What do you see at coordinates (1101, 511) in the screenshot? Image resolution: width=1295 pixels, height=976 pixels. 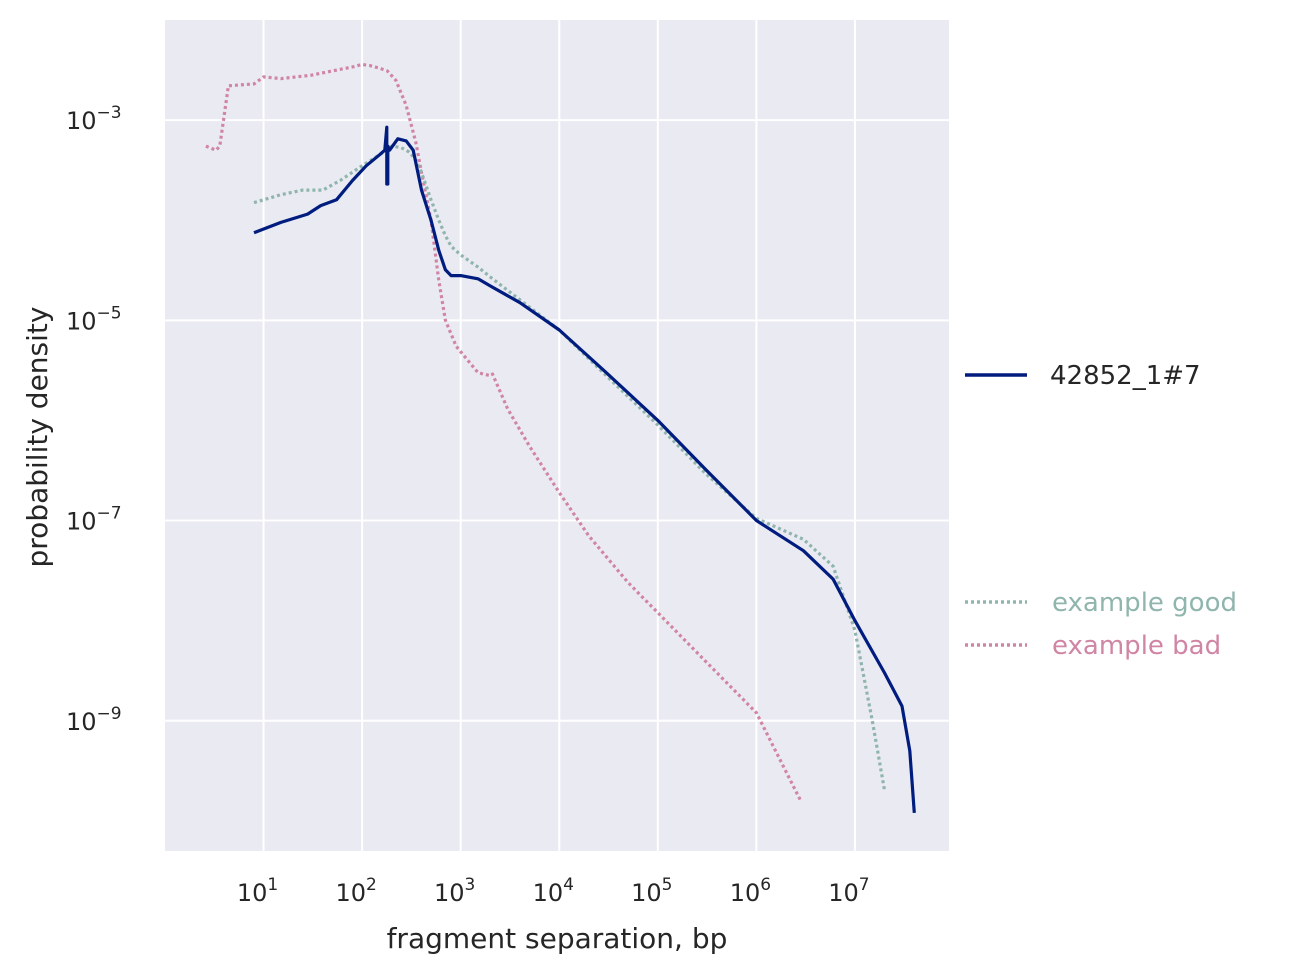 I see `legend: 42852_1#7 example good example bad` at bounding box center [1101, 511].